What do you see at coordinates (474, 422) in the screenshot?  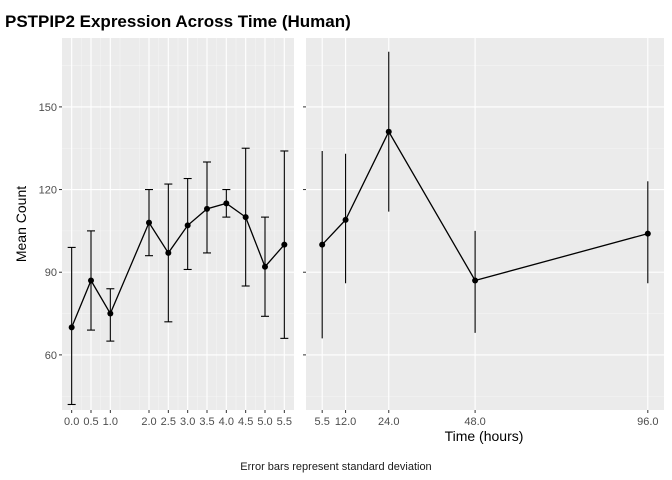 I see `x-tick-label: 48.0` at bounding box center [474, 422].